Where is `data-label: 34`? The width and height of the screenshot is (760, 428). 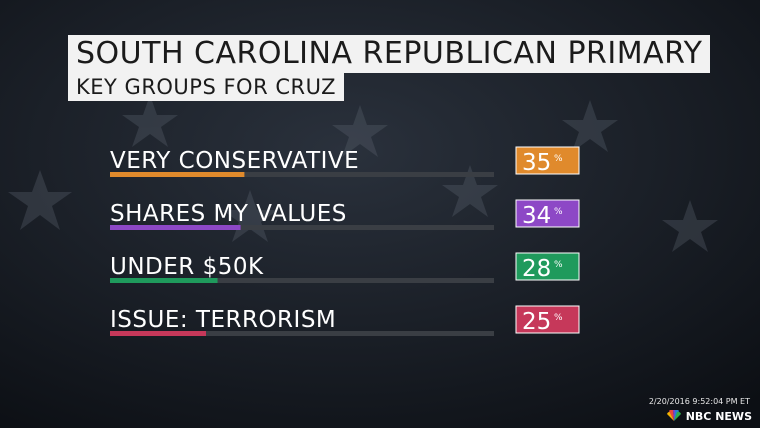
data-label: 34 is located at coordinates (536, 216).